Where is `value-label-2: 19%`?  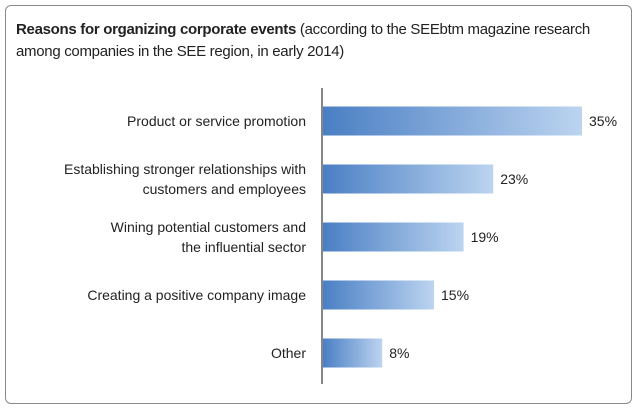 value-label-2: 19% is located at coordinates (485, 237).